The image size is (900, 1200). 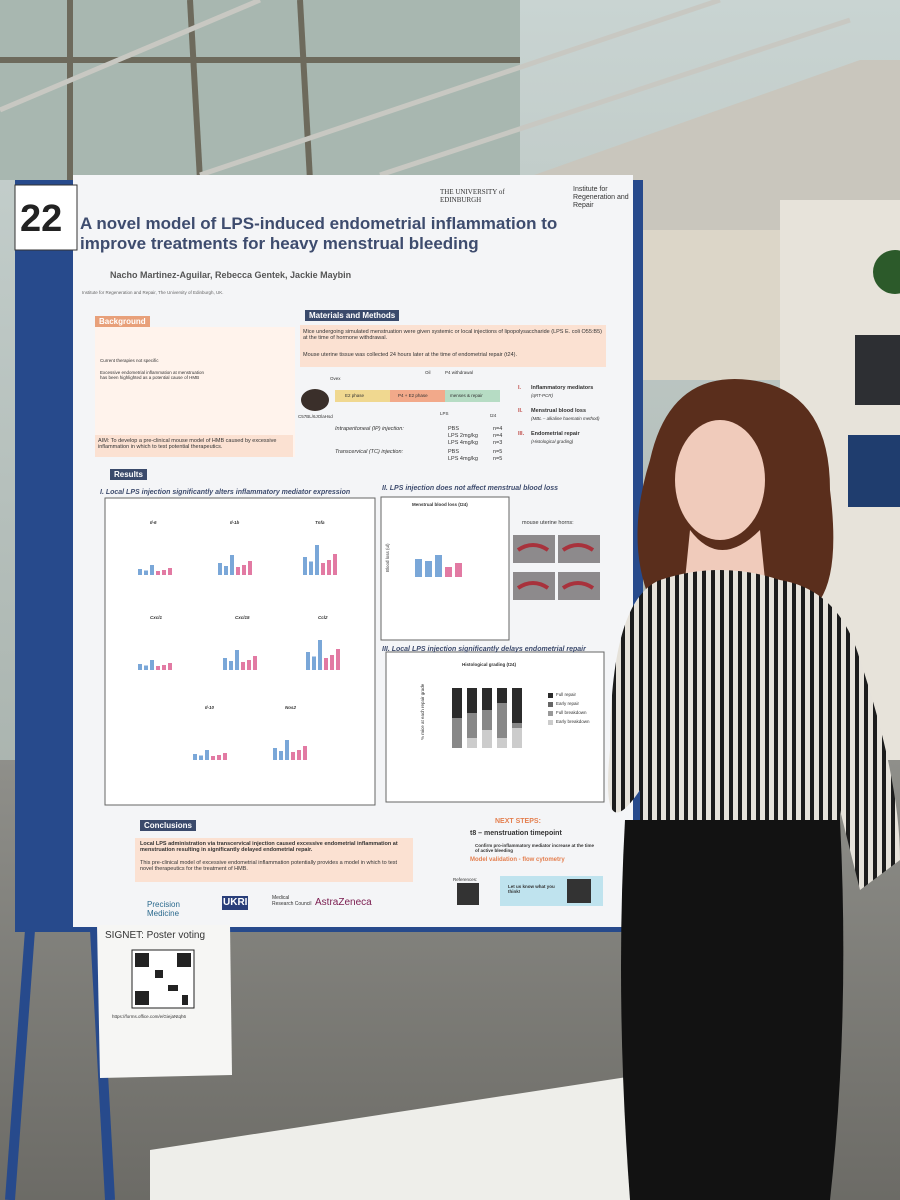 I want to click on outcome-num: I., so click(x=520, y=388).